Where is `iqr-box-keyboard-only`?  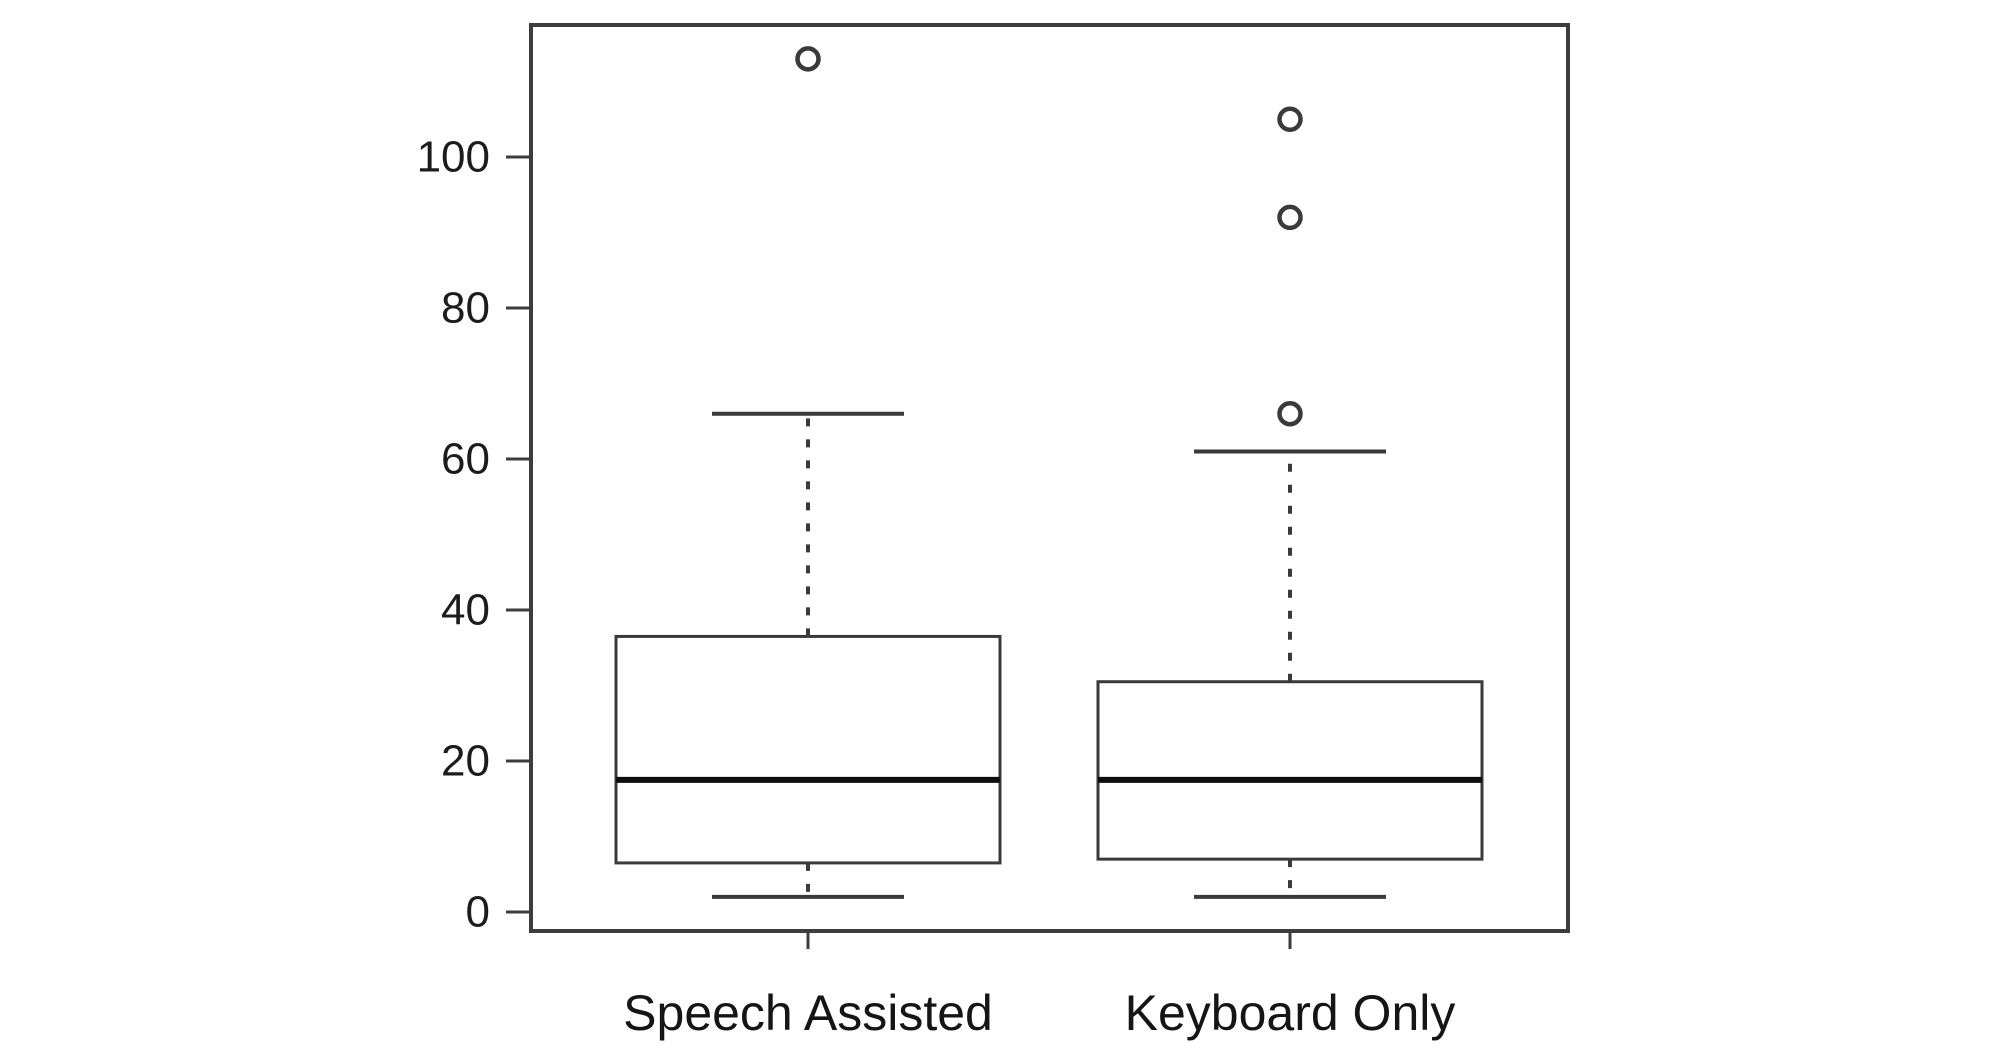
iqr-box-keyboard-only is located at coordinates (1290, 770).